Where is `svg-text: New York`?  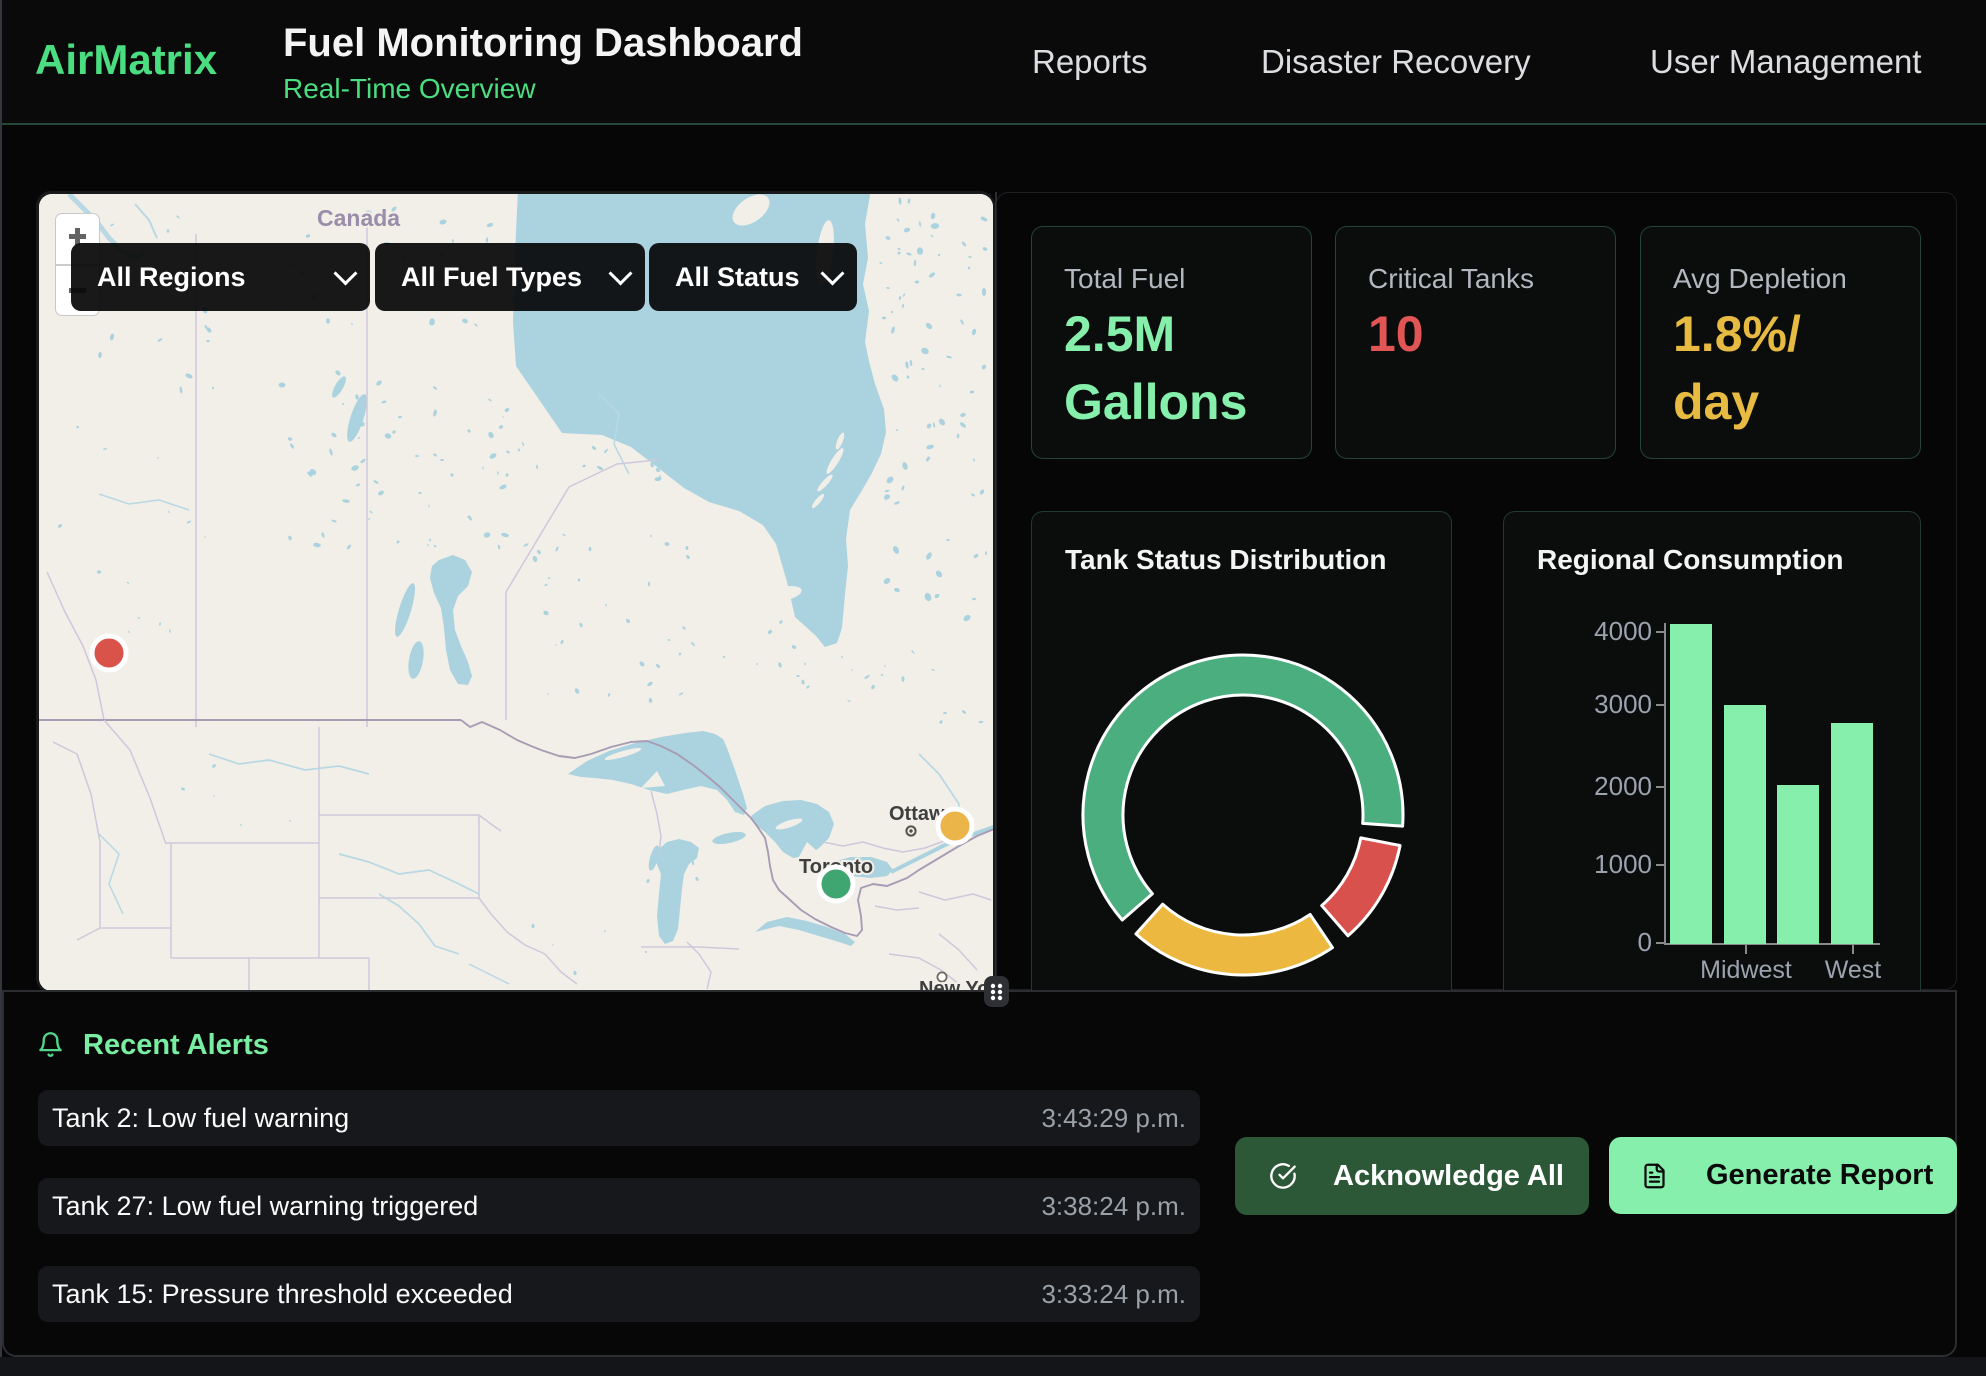 svg-text: New York is located at coordinates (956, 984).